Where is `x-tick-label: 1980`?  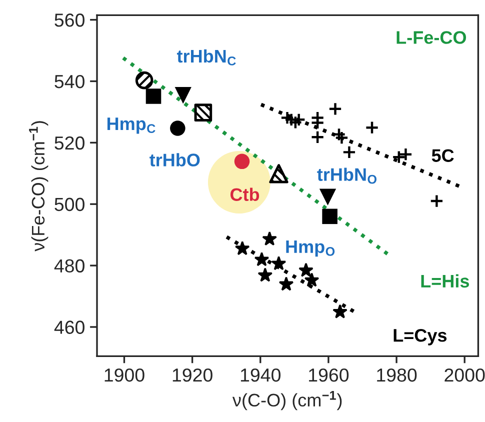 x-tick-label: 1980 is located at coordinates (397, 375).